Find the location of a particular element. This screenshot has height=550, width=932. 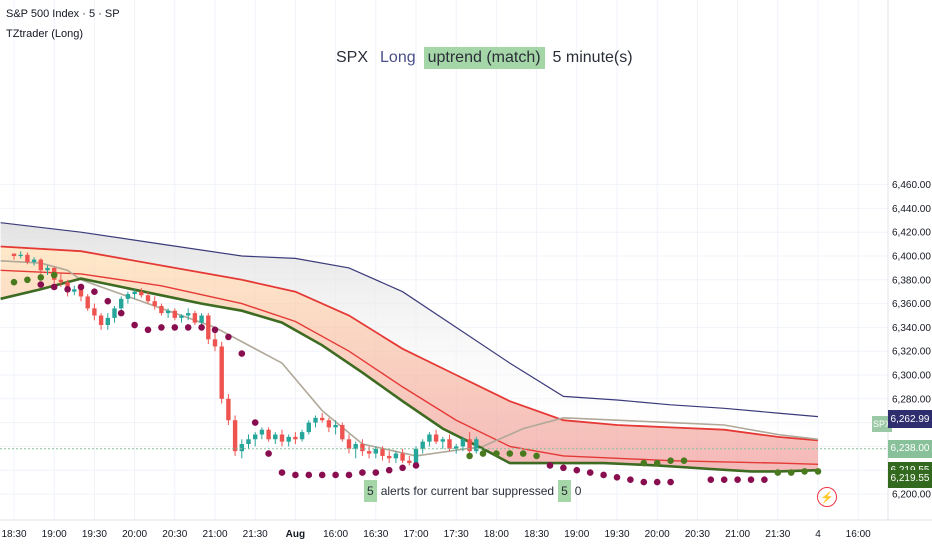

y-tick-label: 6,360.00 is located at coordinates (911, 304).